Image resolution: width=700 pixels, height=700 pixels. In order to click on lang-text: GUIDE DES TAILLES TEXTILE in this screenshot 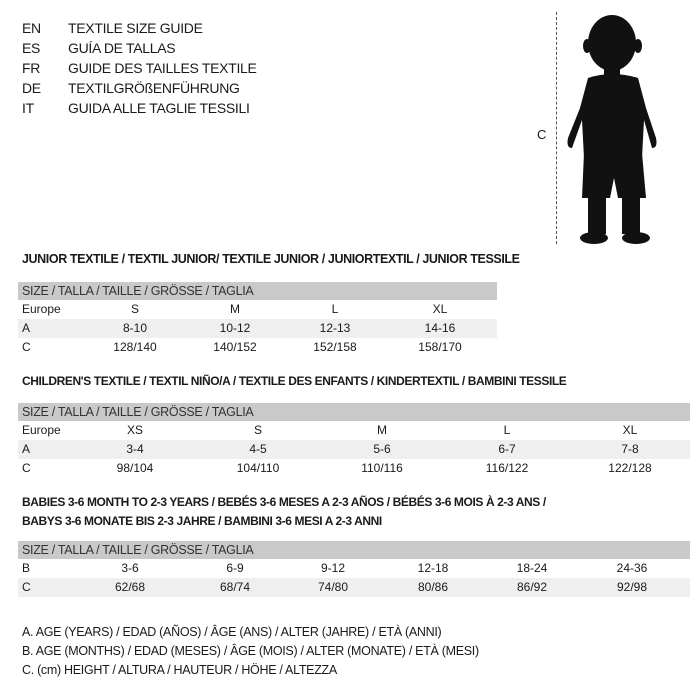, I will do `click(162, 68)`.